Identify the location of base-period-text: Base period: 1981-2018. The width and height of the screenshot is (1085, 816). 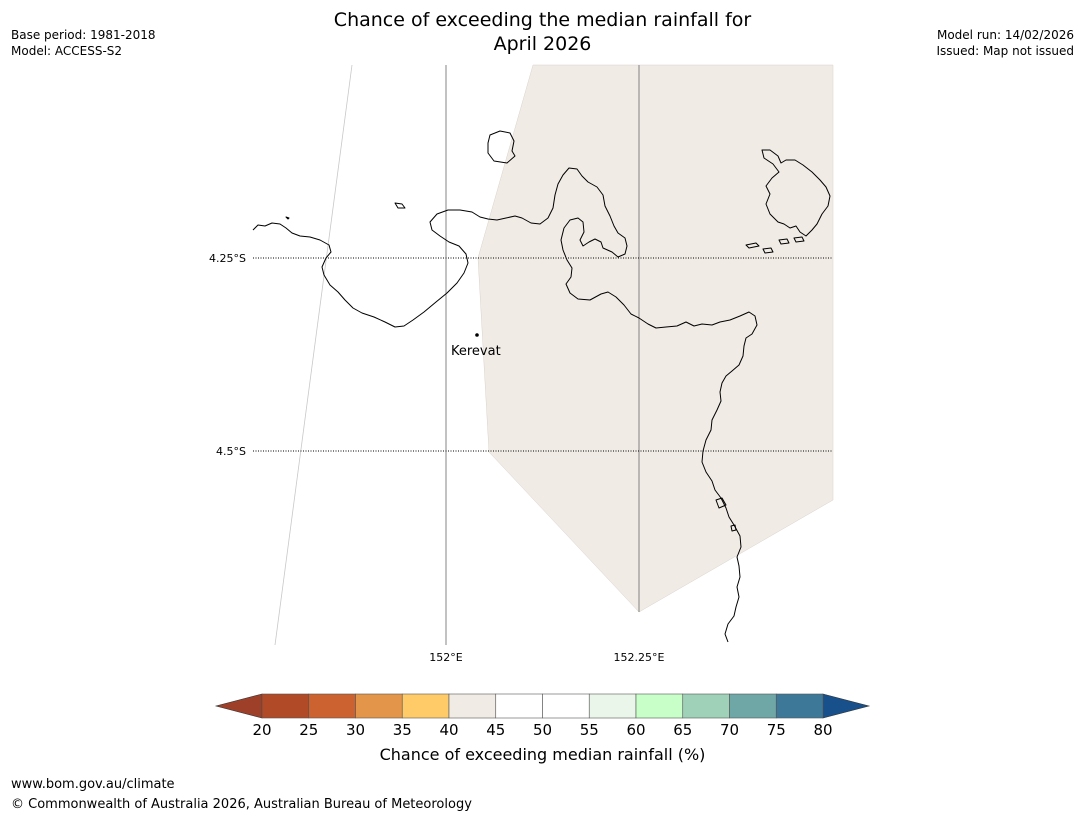
(83, 35).